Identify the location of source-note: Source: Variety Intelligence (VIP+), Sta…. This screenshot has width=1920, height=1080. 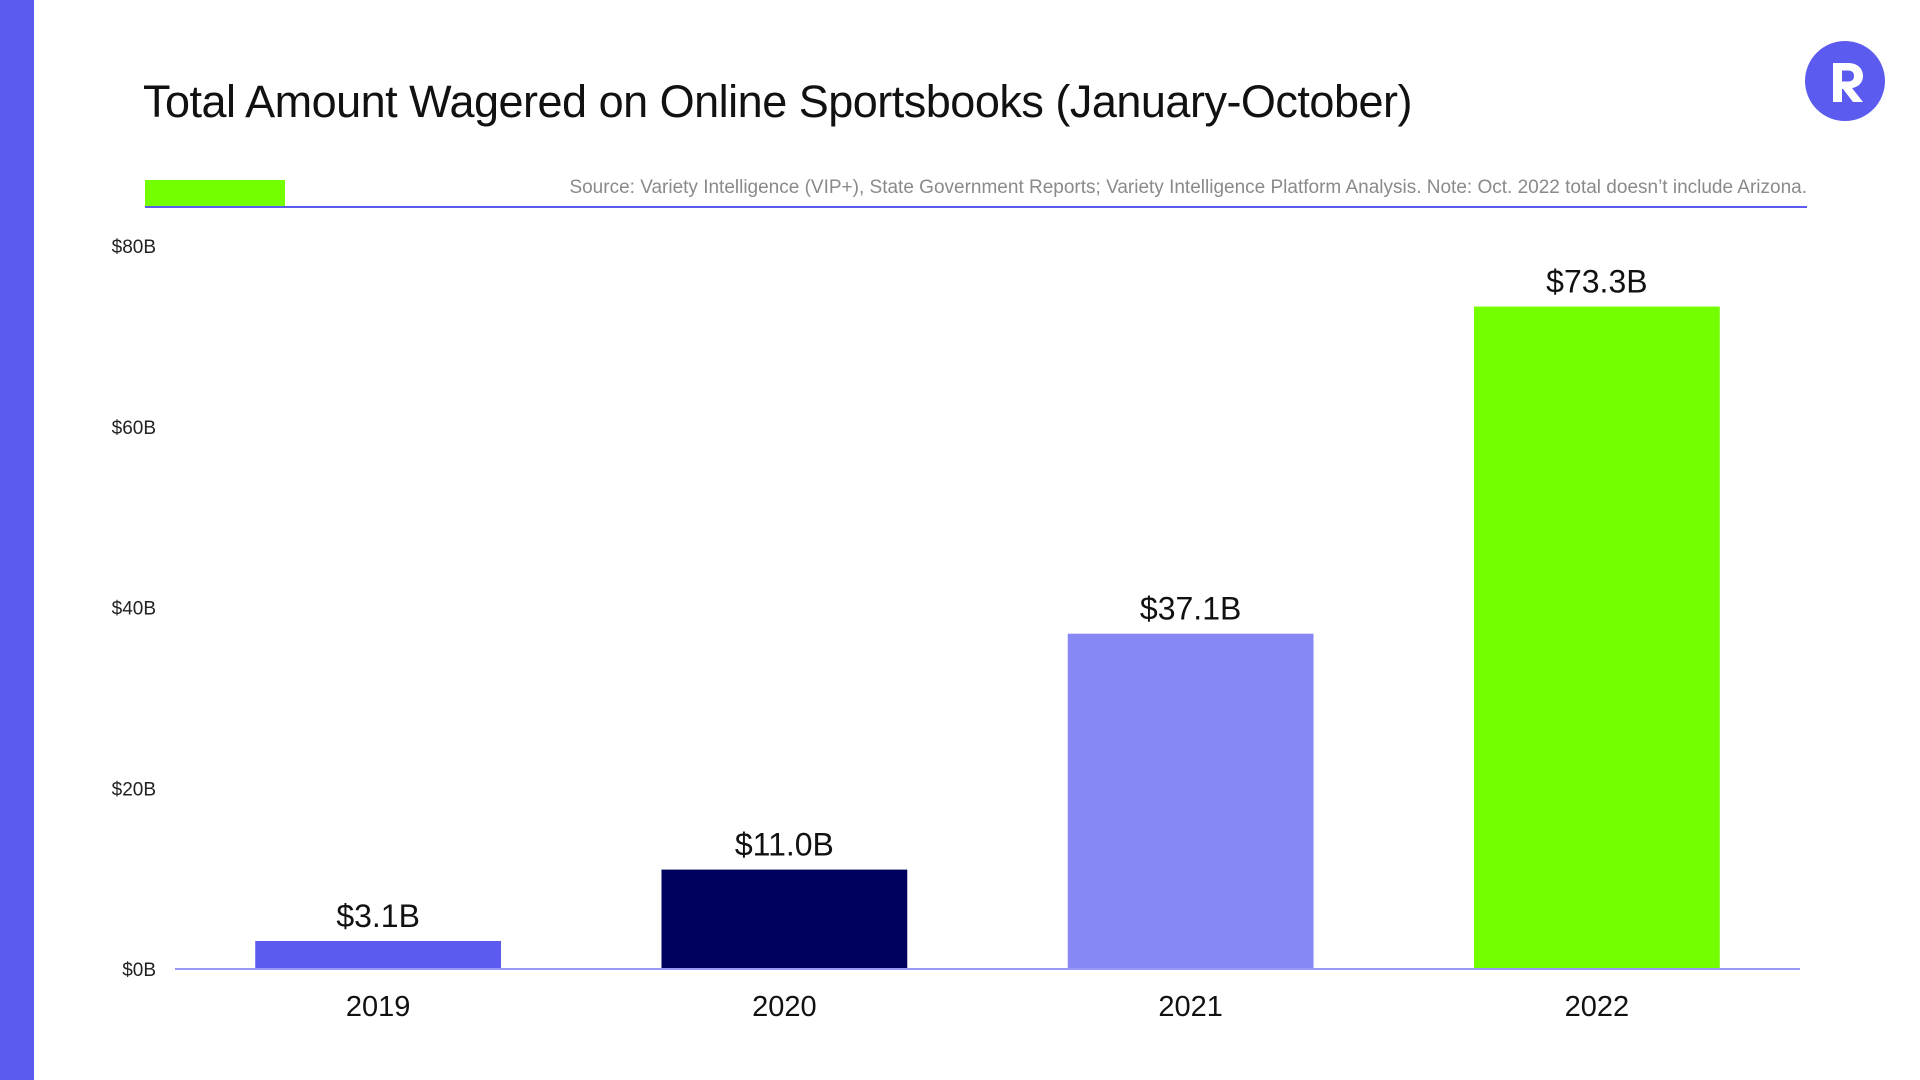
(1188, 187).